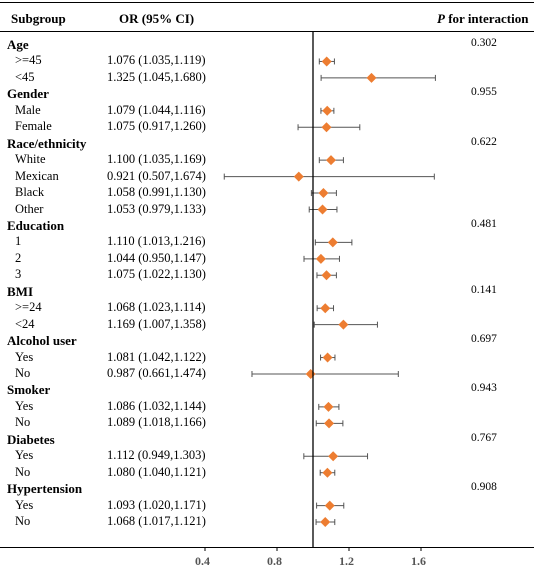 Image resolution: width=534 pixels, height=570 pixels. What do you see at coordinates (484, 487) in the screenshot?
I see `p-interaction-value: 0.908` at bounding box center [484, 487].